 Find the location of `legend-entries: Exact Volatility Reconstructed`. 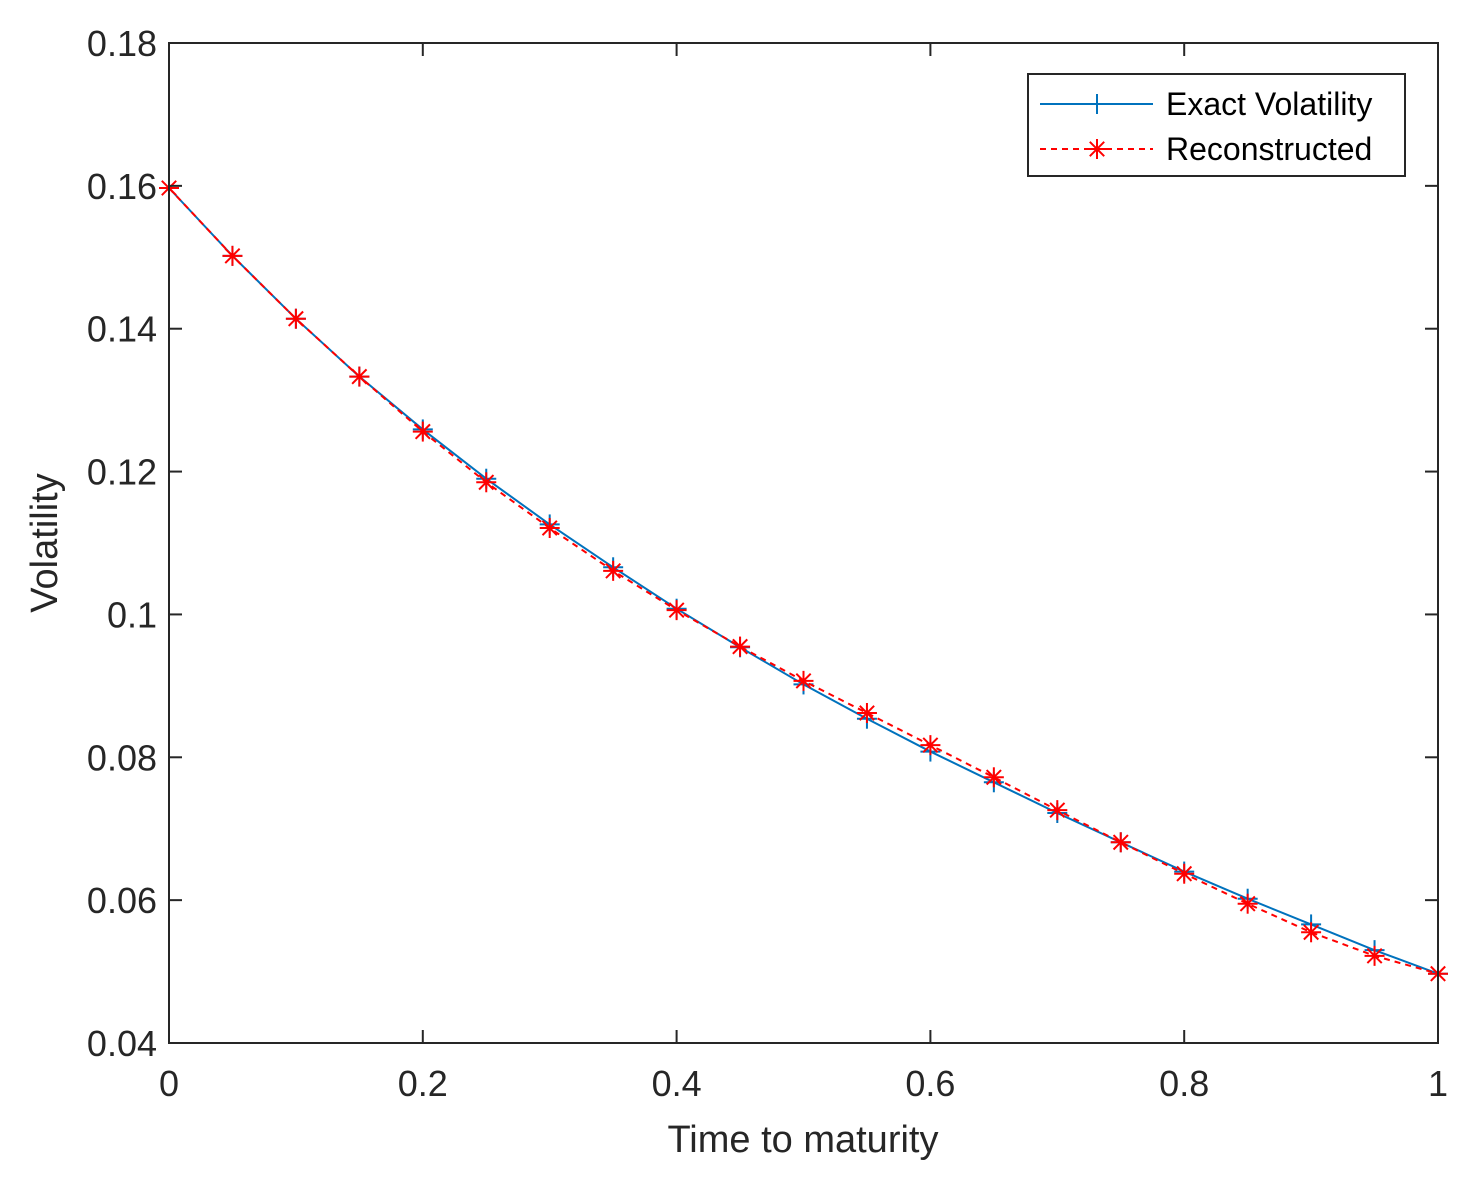

legend-entries: Exact Volatility Reconstructed is located at coordinates (1206, 126).